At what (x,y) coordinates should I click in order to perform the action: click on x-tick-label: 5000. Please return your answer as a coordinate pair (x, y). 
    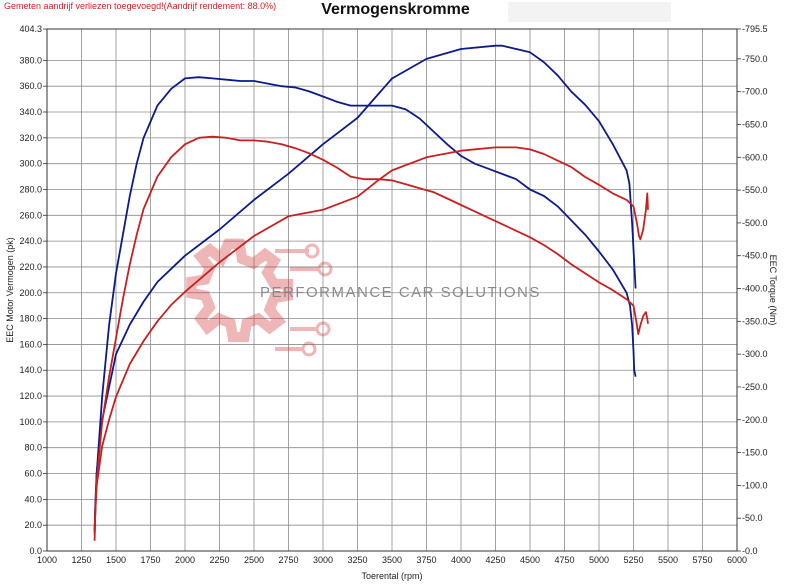
    Looking at the image, I should click on (599, 560).